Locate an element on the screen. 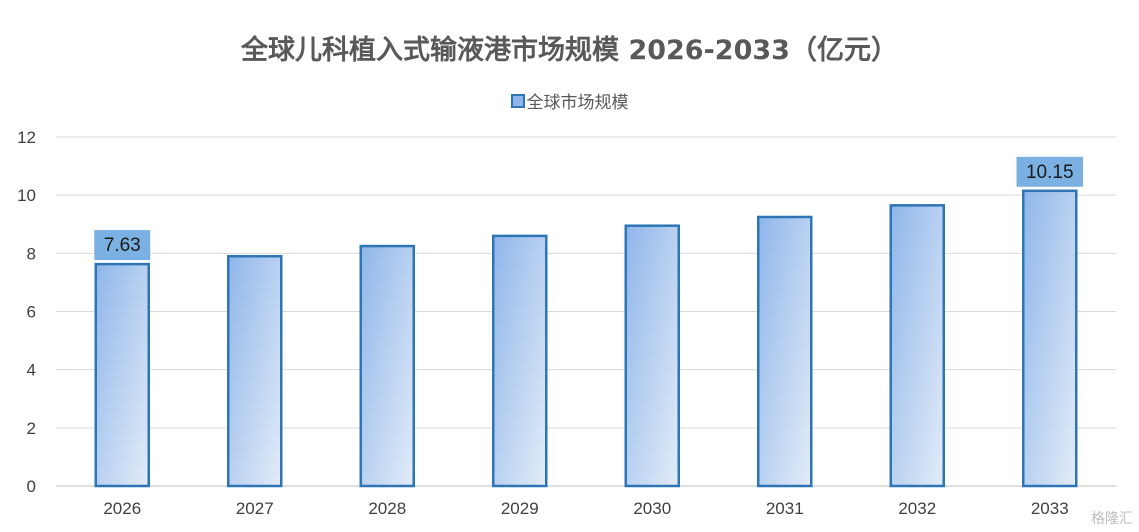  y-tick-label: 6 is located at coordinates (31, 312).